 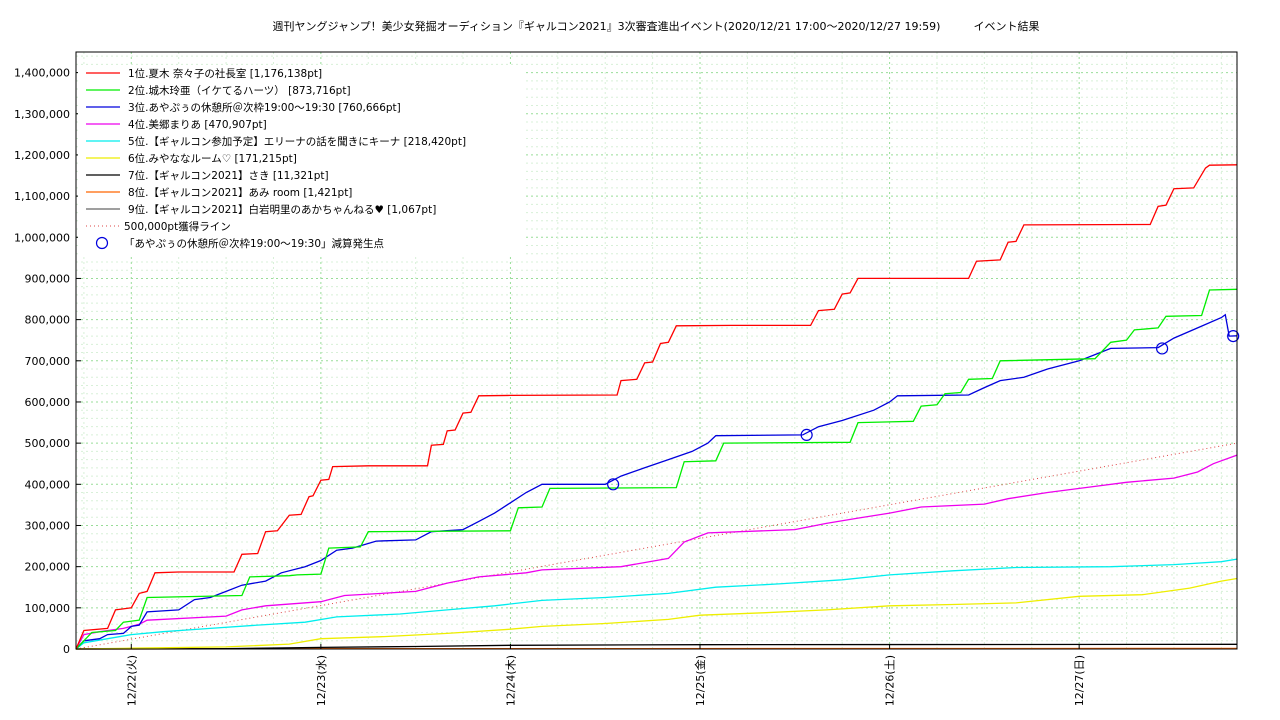 What do you see at coordinates (282, 209) in the screenshot?
I see `legend-label: 9位.【ギャルコン2021】白岩明里のあかちゃんねる♥ [1,067pt]` at bounding box center [282, 209].